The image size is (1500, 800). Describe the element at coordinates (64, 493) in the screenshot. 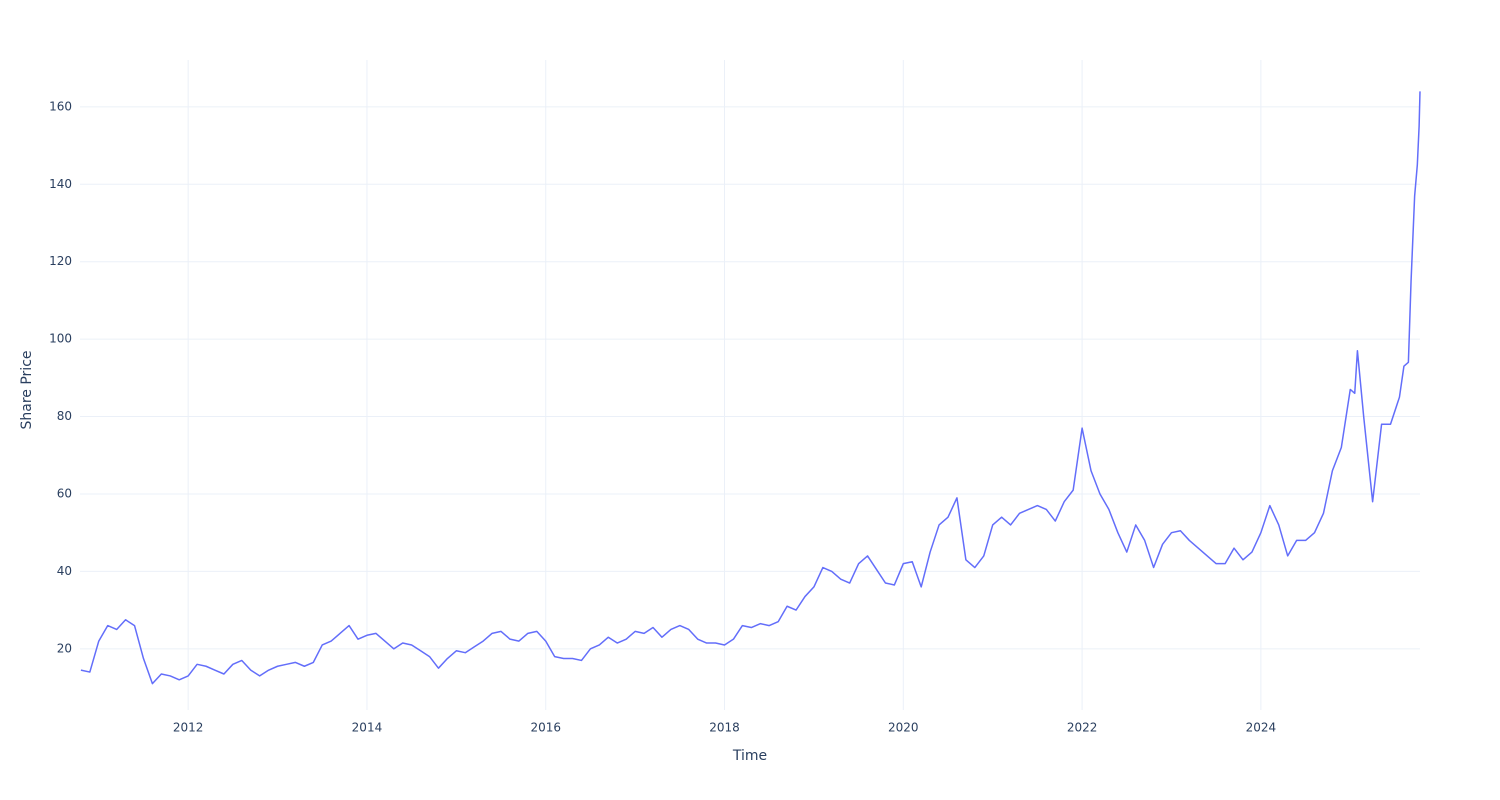

I see `y-tick-label: 60` at that location.